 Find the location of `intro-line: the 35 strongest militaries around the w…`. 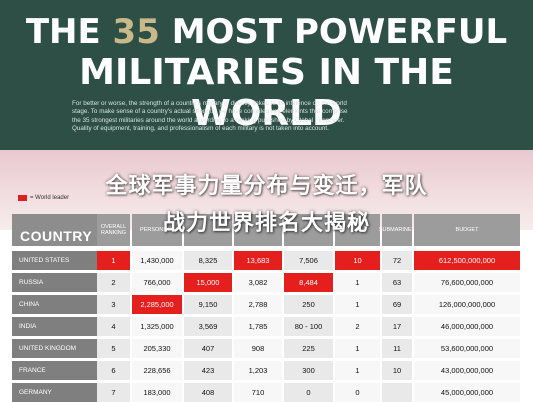

intro-line: the 35 strongest militaries around the w… is located at coordinates (208, 120).